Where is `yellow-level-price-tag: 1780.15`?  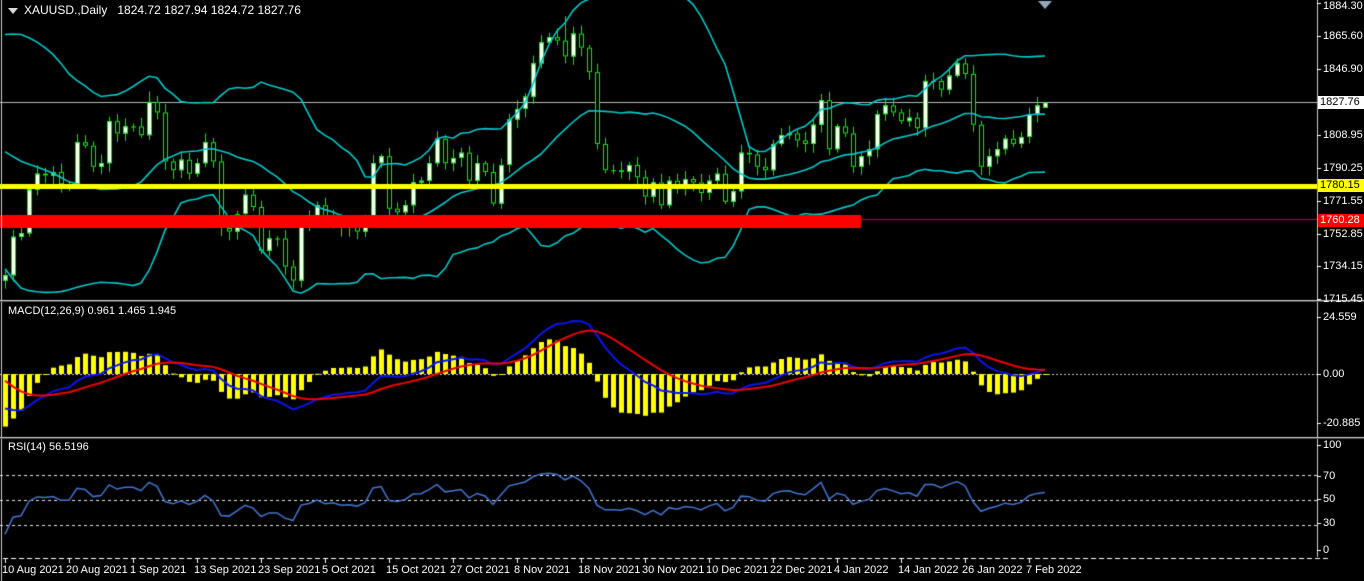 yellow-level-price-tag: 1780.15 is located at coordinates (1341, 185).